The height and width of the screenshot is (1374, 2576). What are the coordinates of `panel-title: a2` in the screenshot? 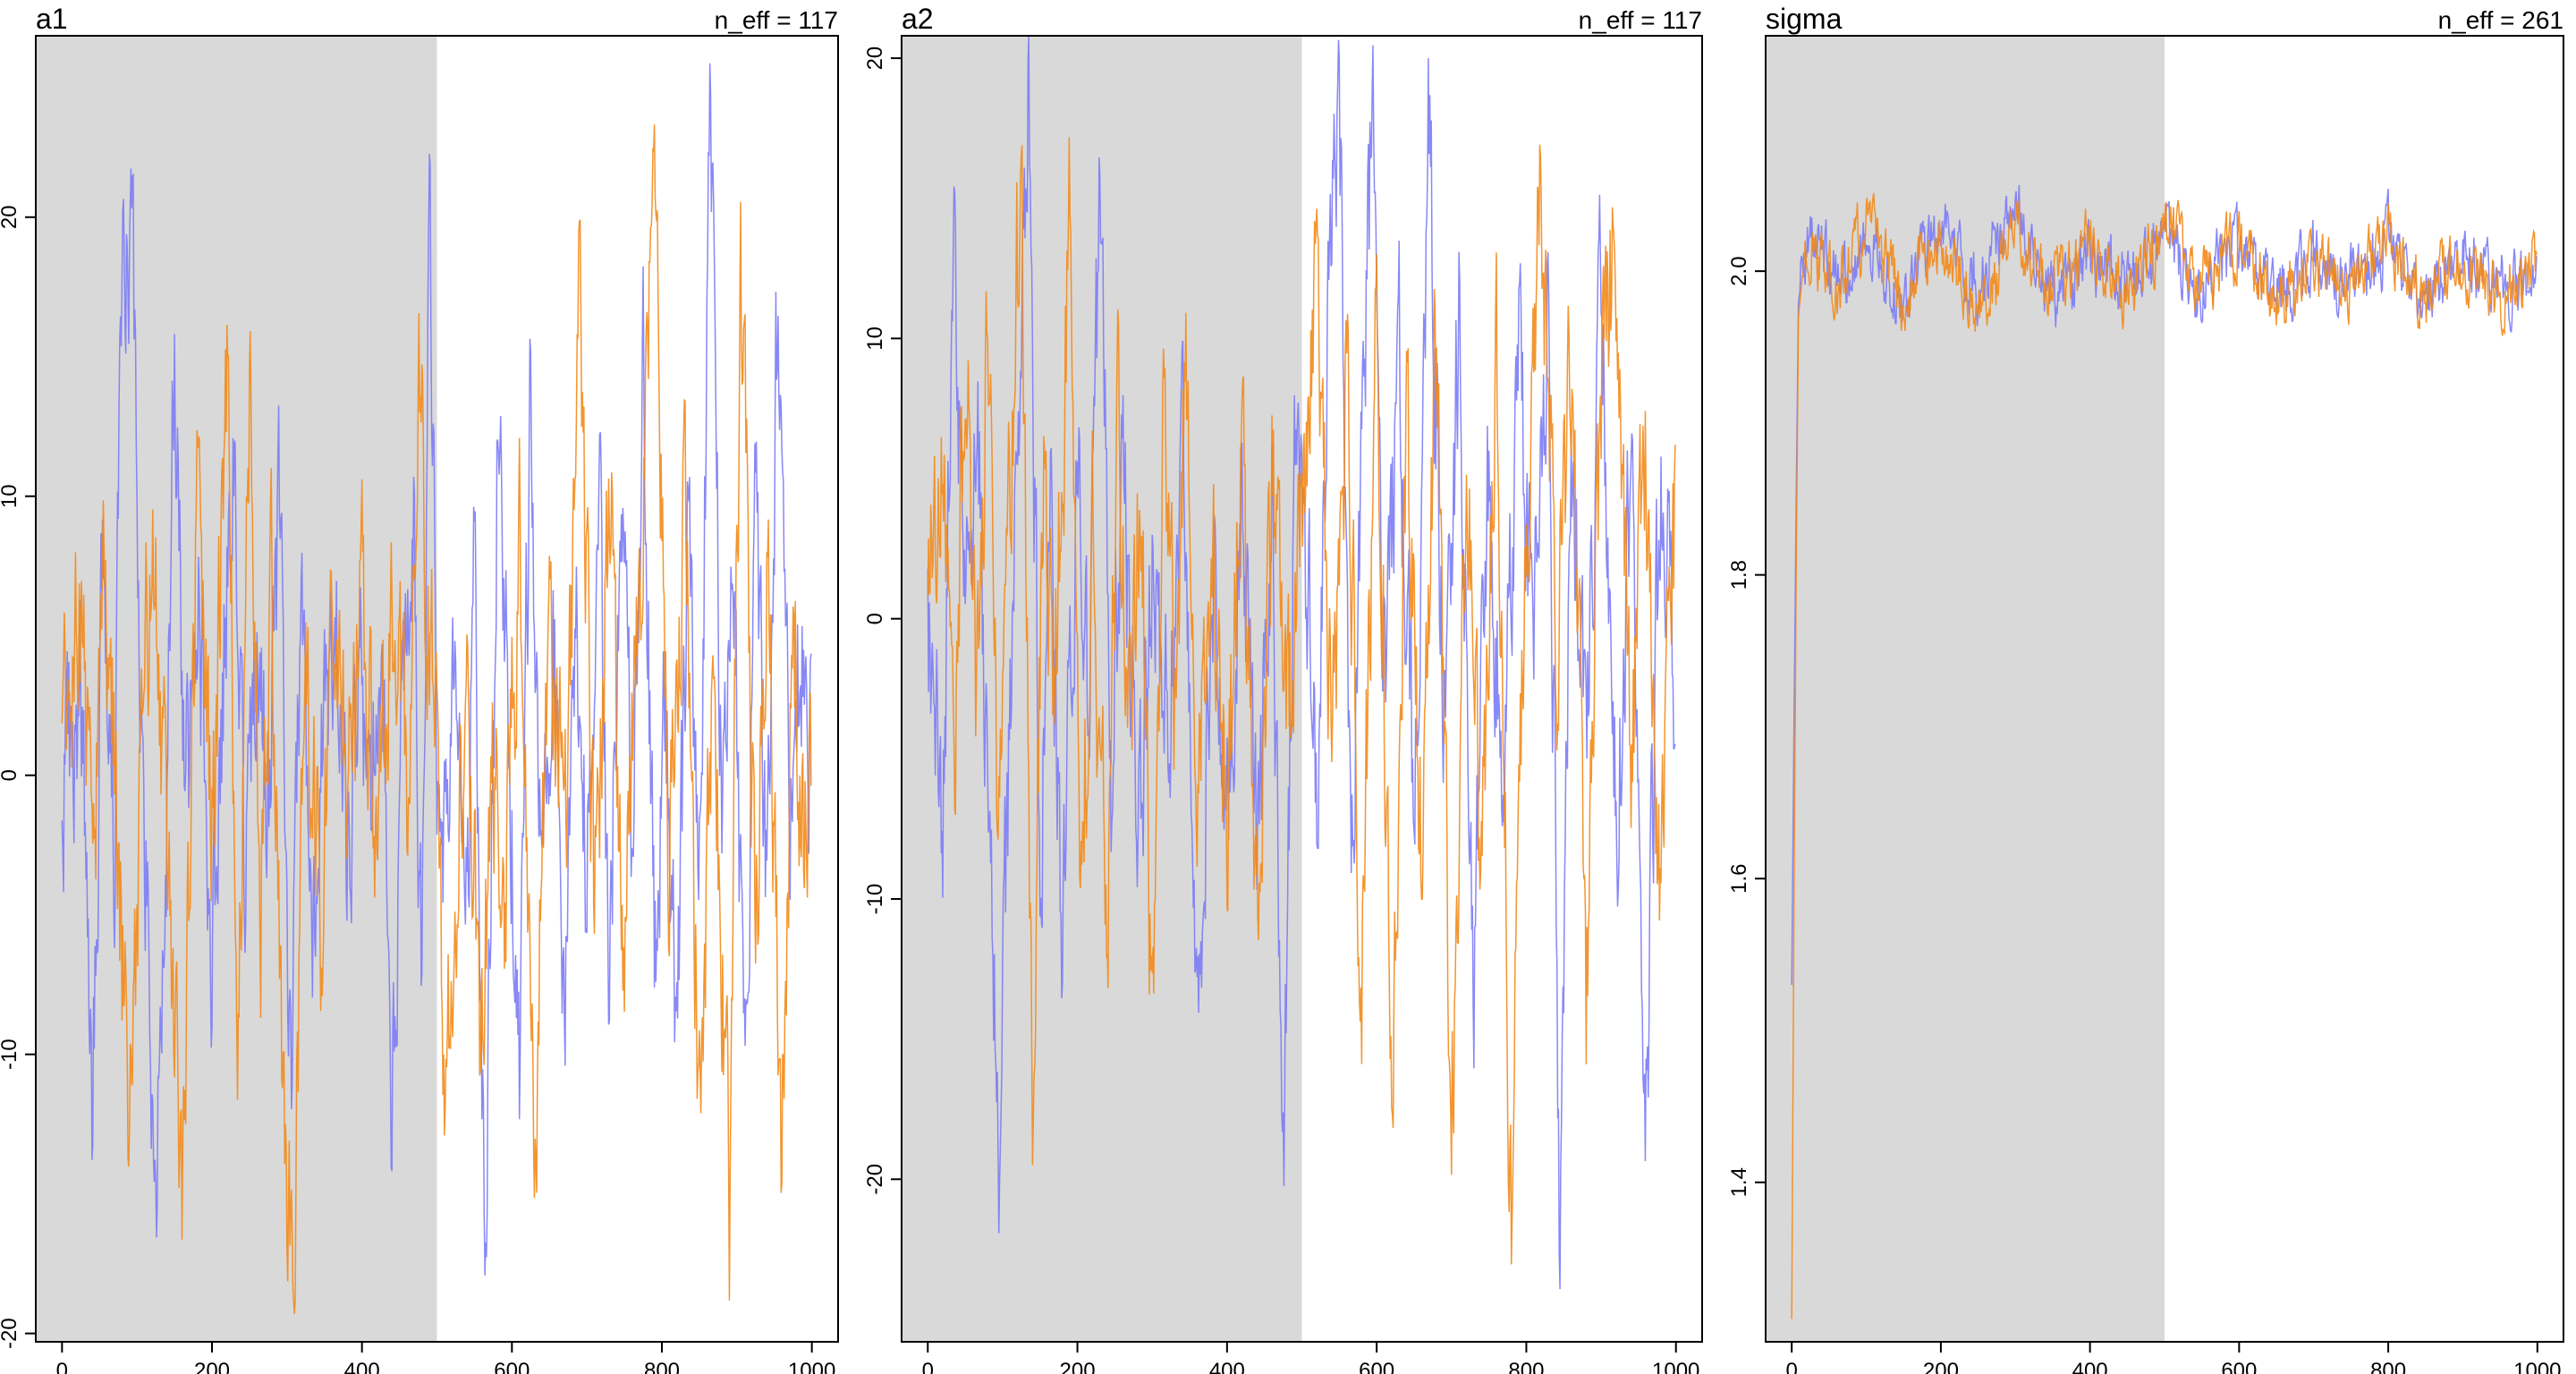 It's located at (918, 19).